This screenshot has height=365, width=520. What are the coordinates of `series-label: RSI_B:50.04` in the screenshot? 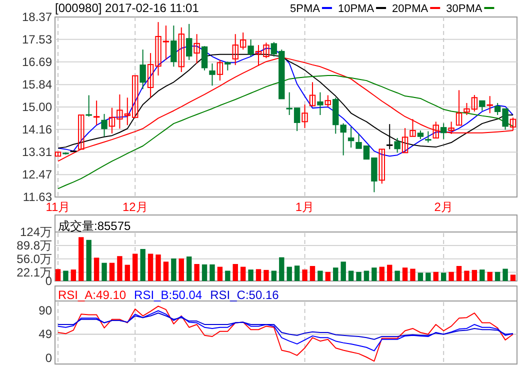 It's located at (168, 295).